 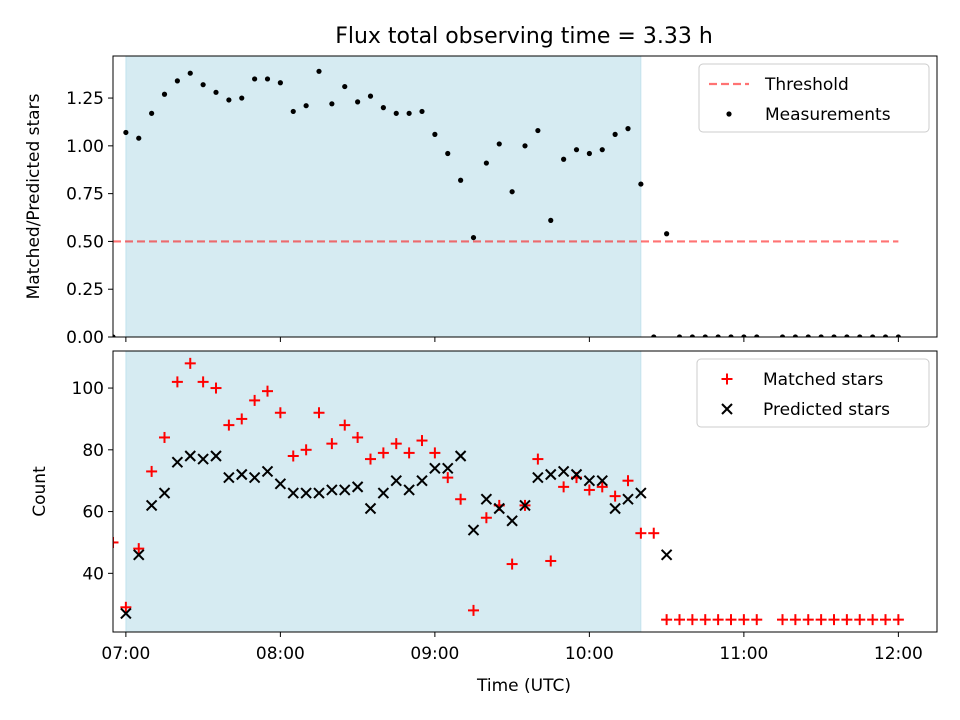 I want to click on y-axis-label: Matched/Predicted stars, so click(x=34, y=196).